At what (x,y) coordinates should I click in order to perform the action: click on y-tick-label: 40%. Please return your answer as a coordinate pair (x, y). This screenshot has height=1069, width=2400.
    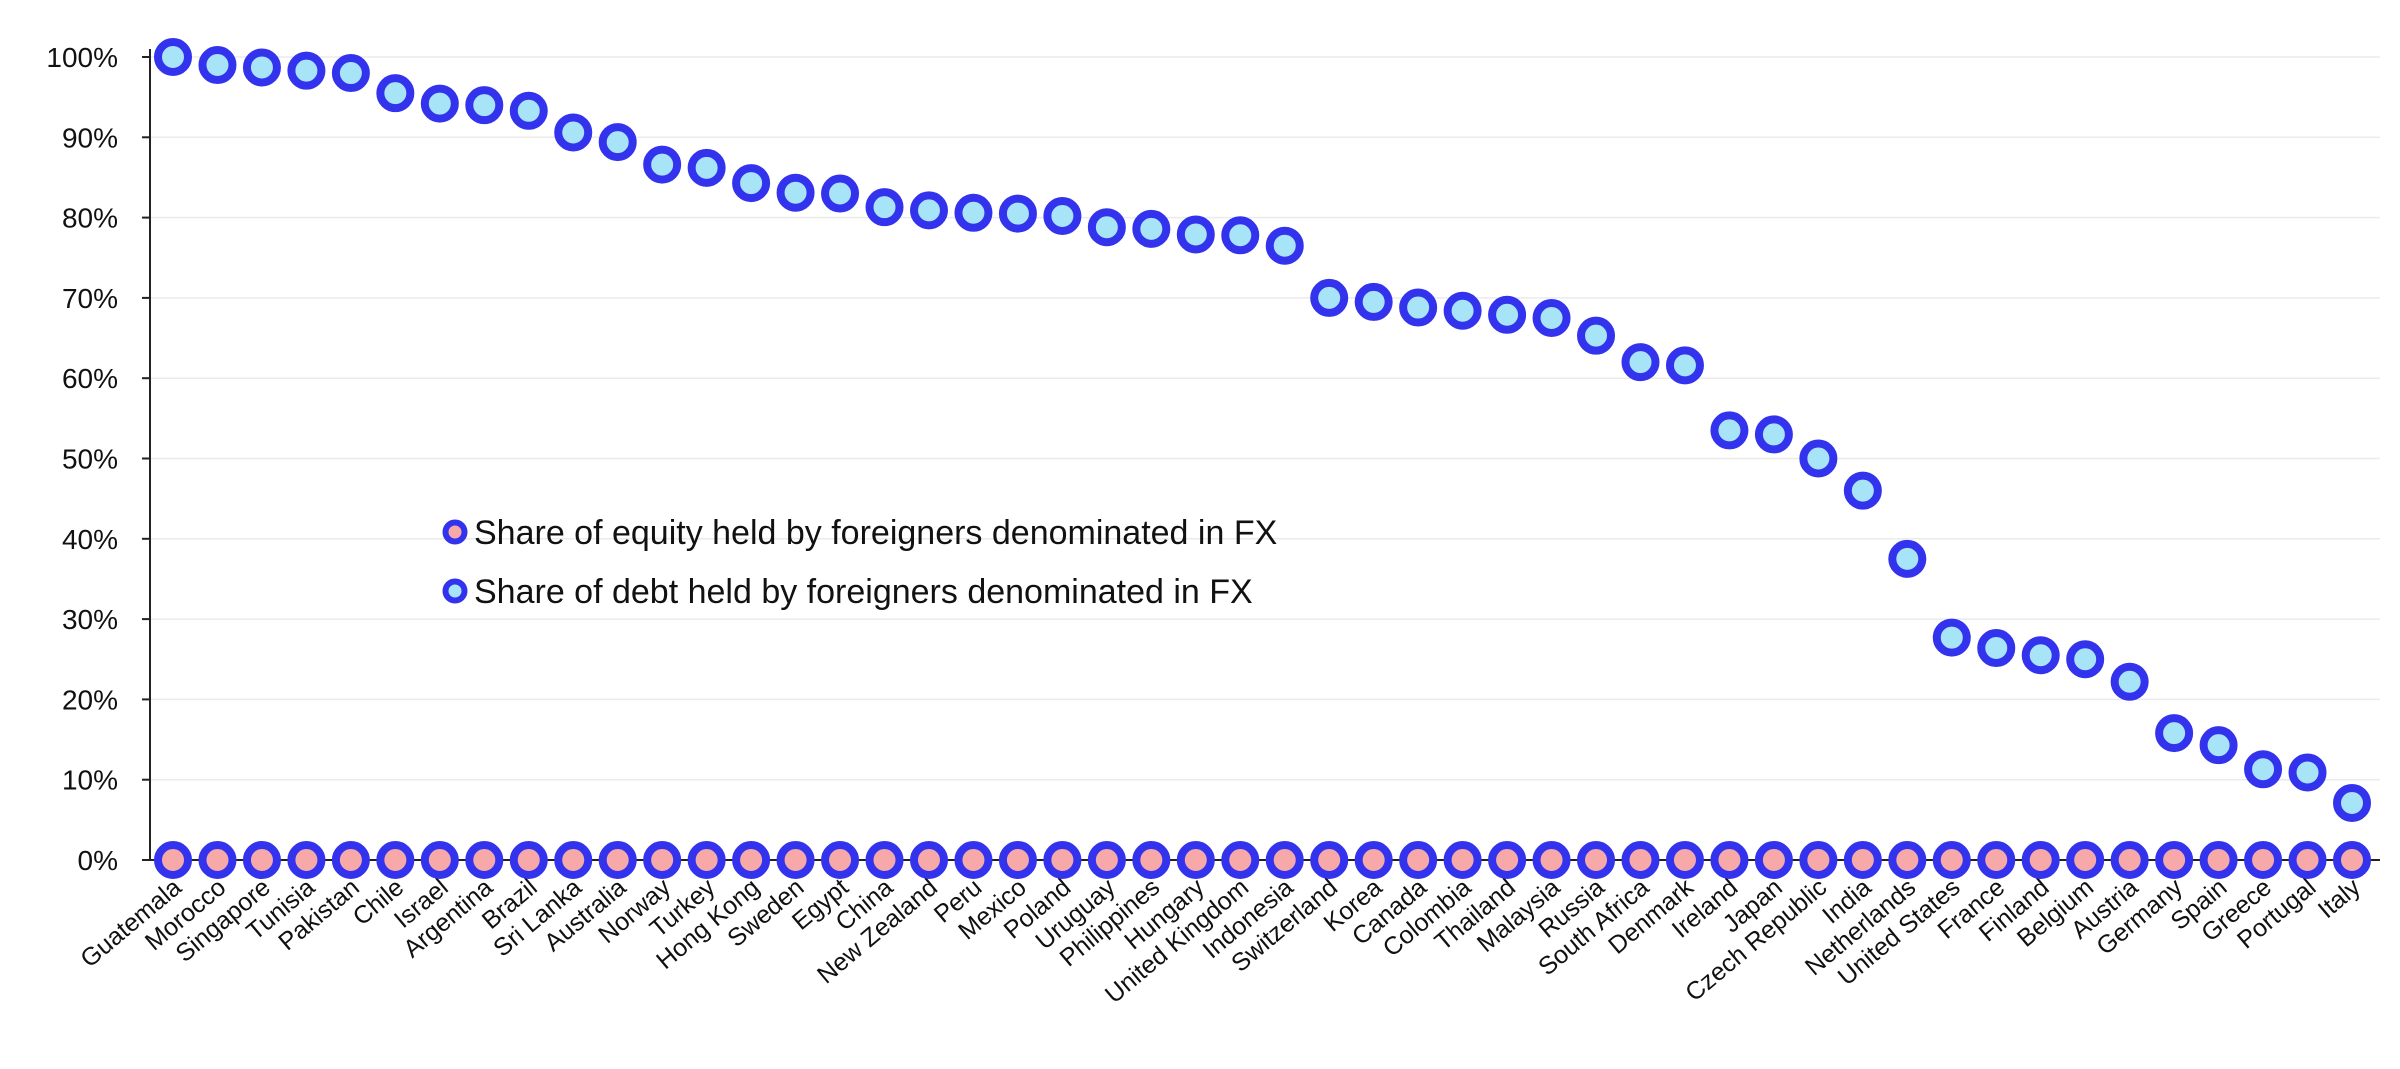
    Looking at the image, I should click on (90, 539).